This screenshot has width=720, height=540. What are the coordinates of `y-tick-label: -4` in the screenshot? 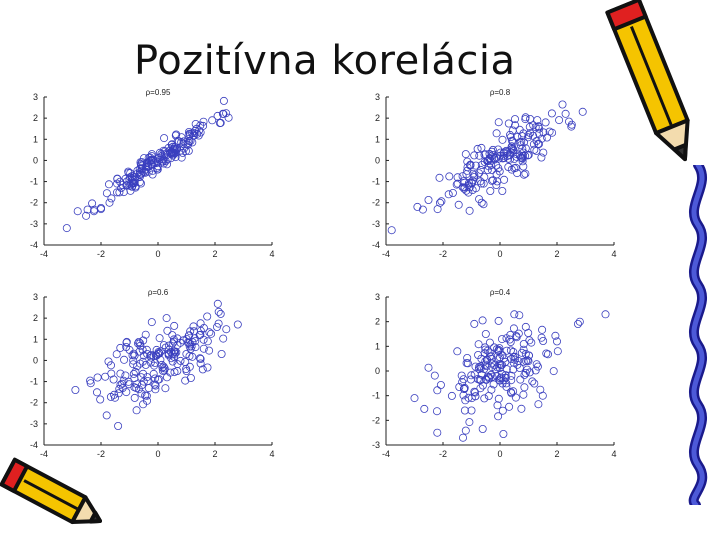 It's located at (34, 445).